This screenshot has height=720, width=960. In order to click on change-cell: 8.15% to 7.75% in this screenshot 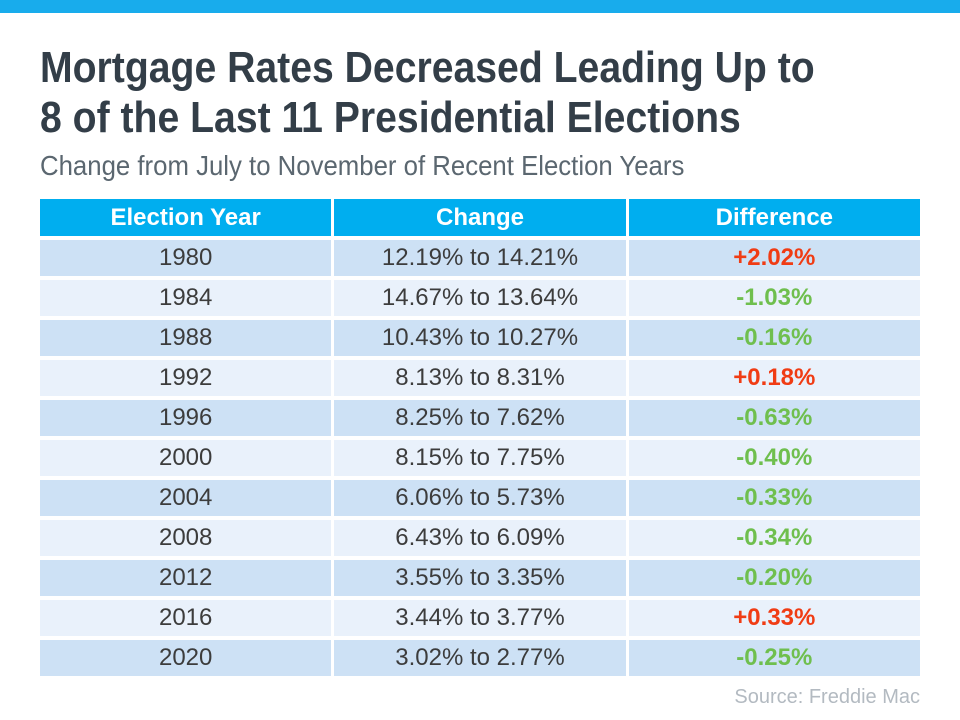, I will do `click(480, 458)`.